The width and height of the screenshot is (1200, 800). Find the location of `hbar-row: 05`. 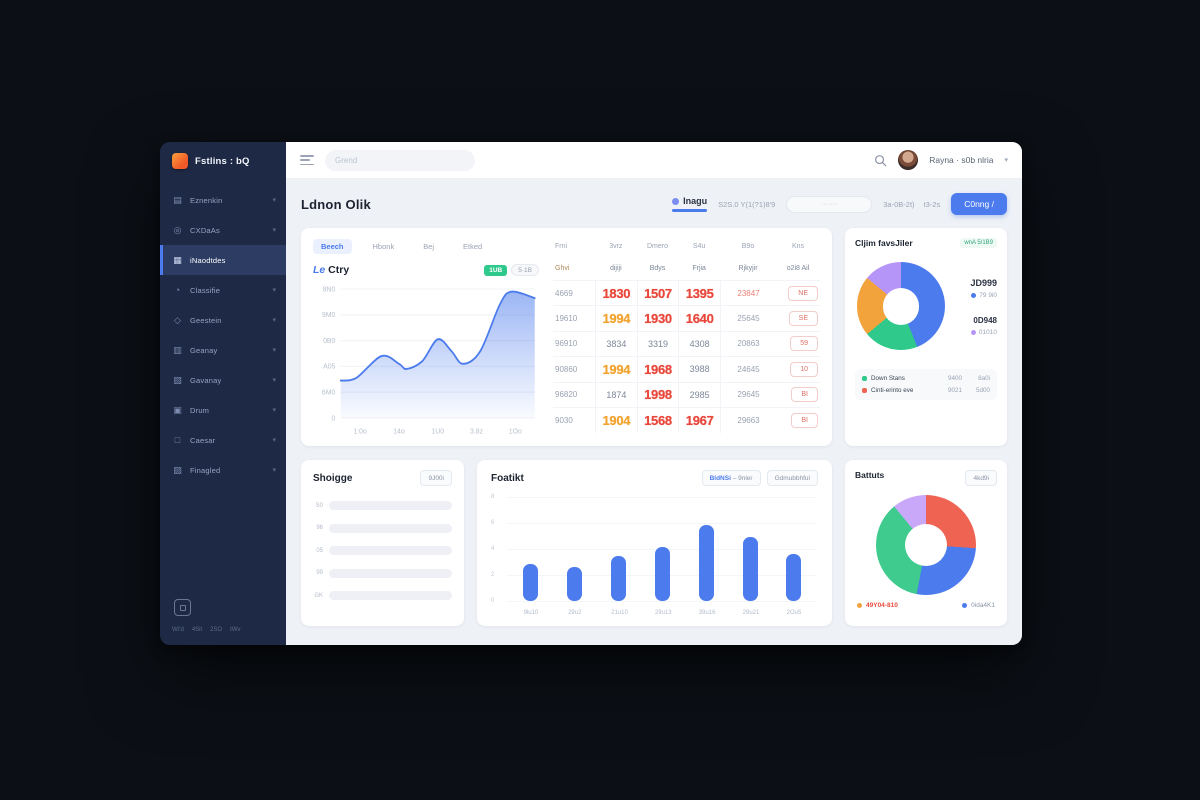

hbar-row: 05 is located at coordinates (382, 550).